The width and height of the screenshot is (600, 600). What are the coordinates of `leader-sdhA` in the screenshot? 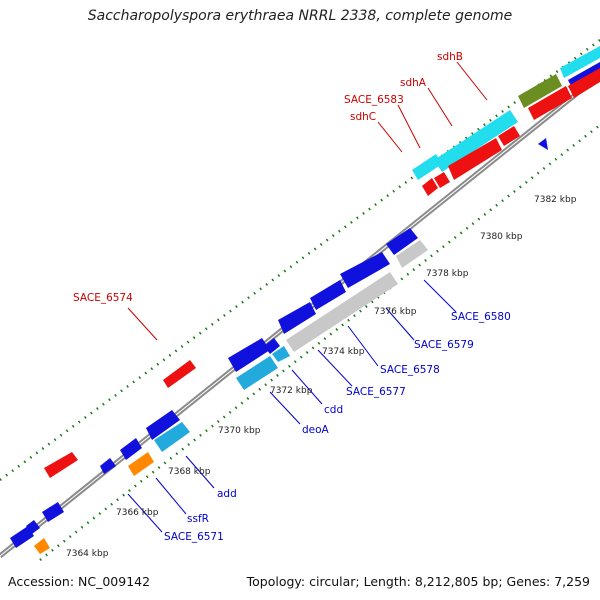 It's located at (440, 107).